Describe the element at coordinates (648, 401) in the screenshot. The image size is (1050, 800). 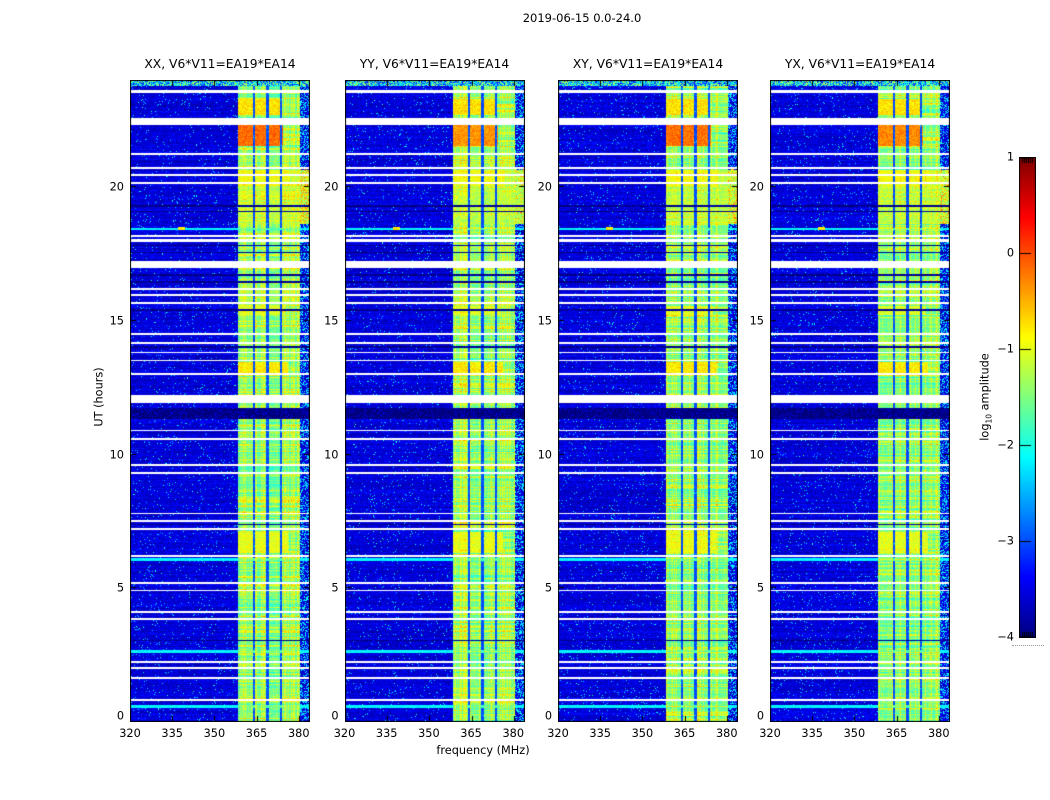
I see `spectrogram-canvas-xy` at that location.